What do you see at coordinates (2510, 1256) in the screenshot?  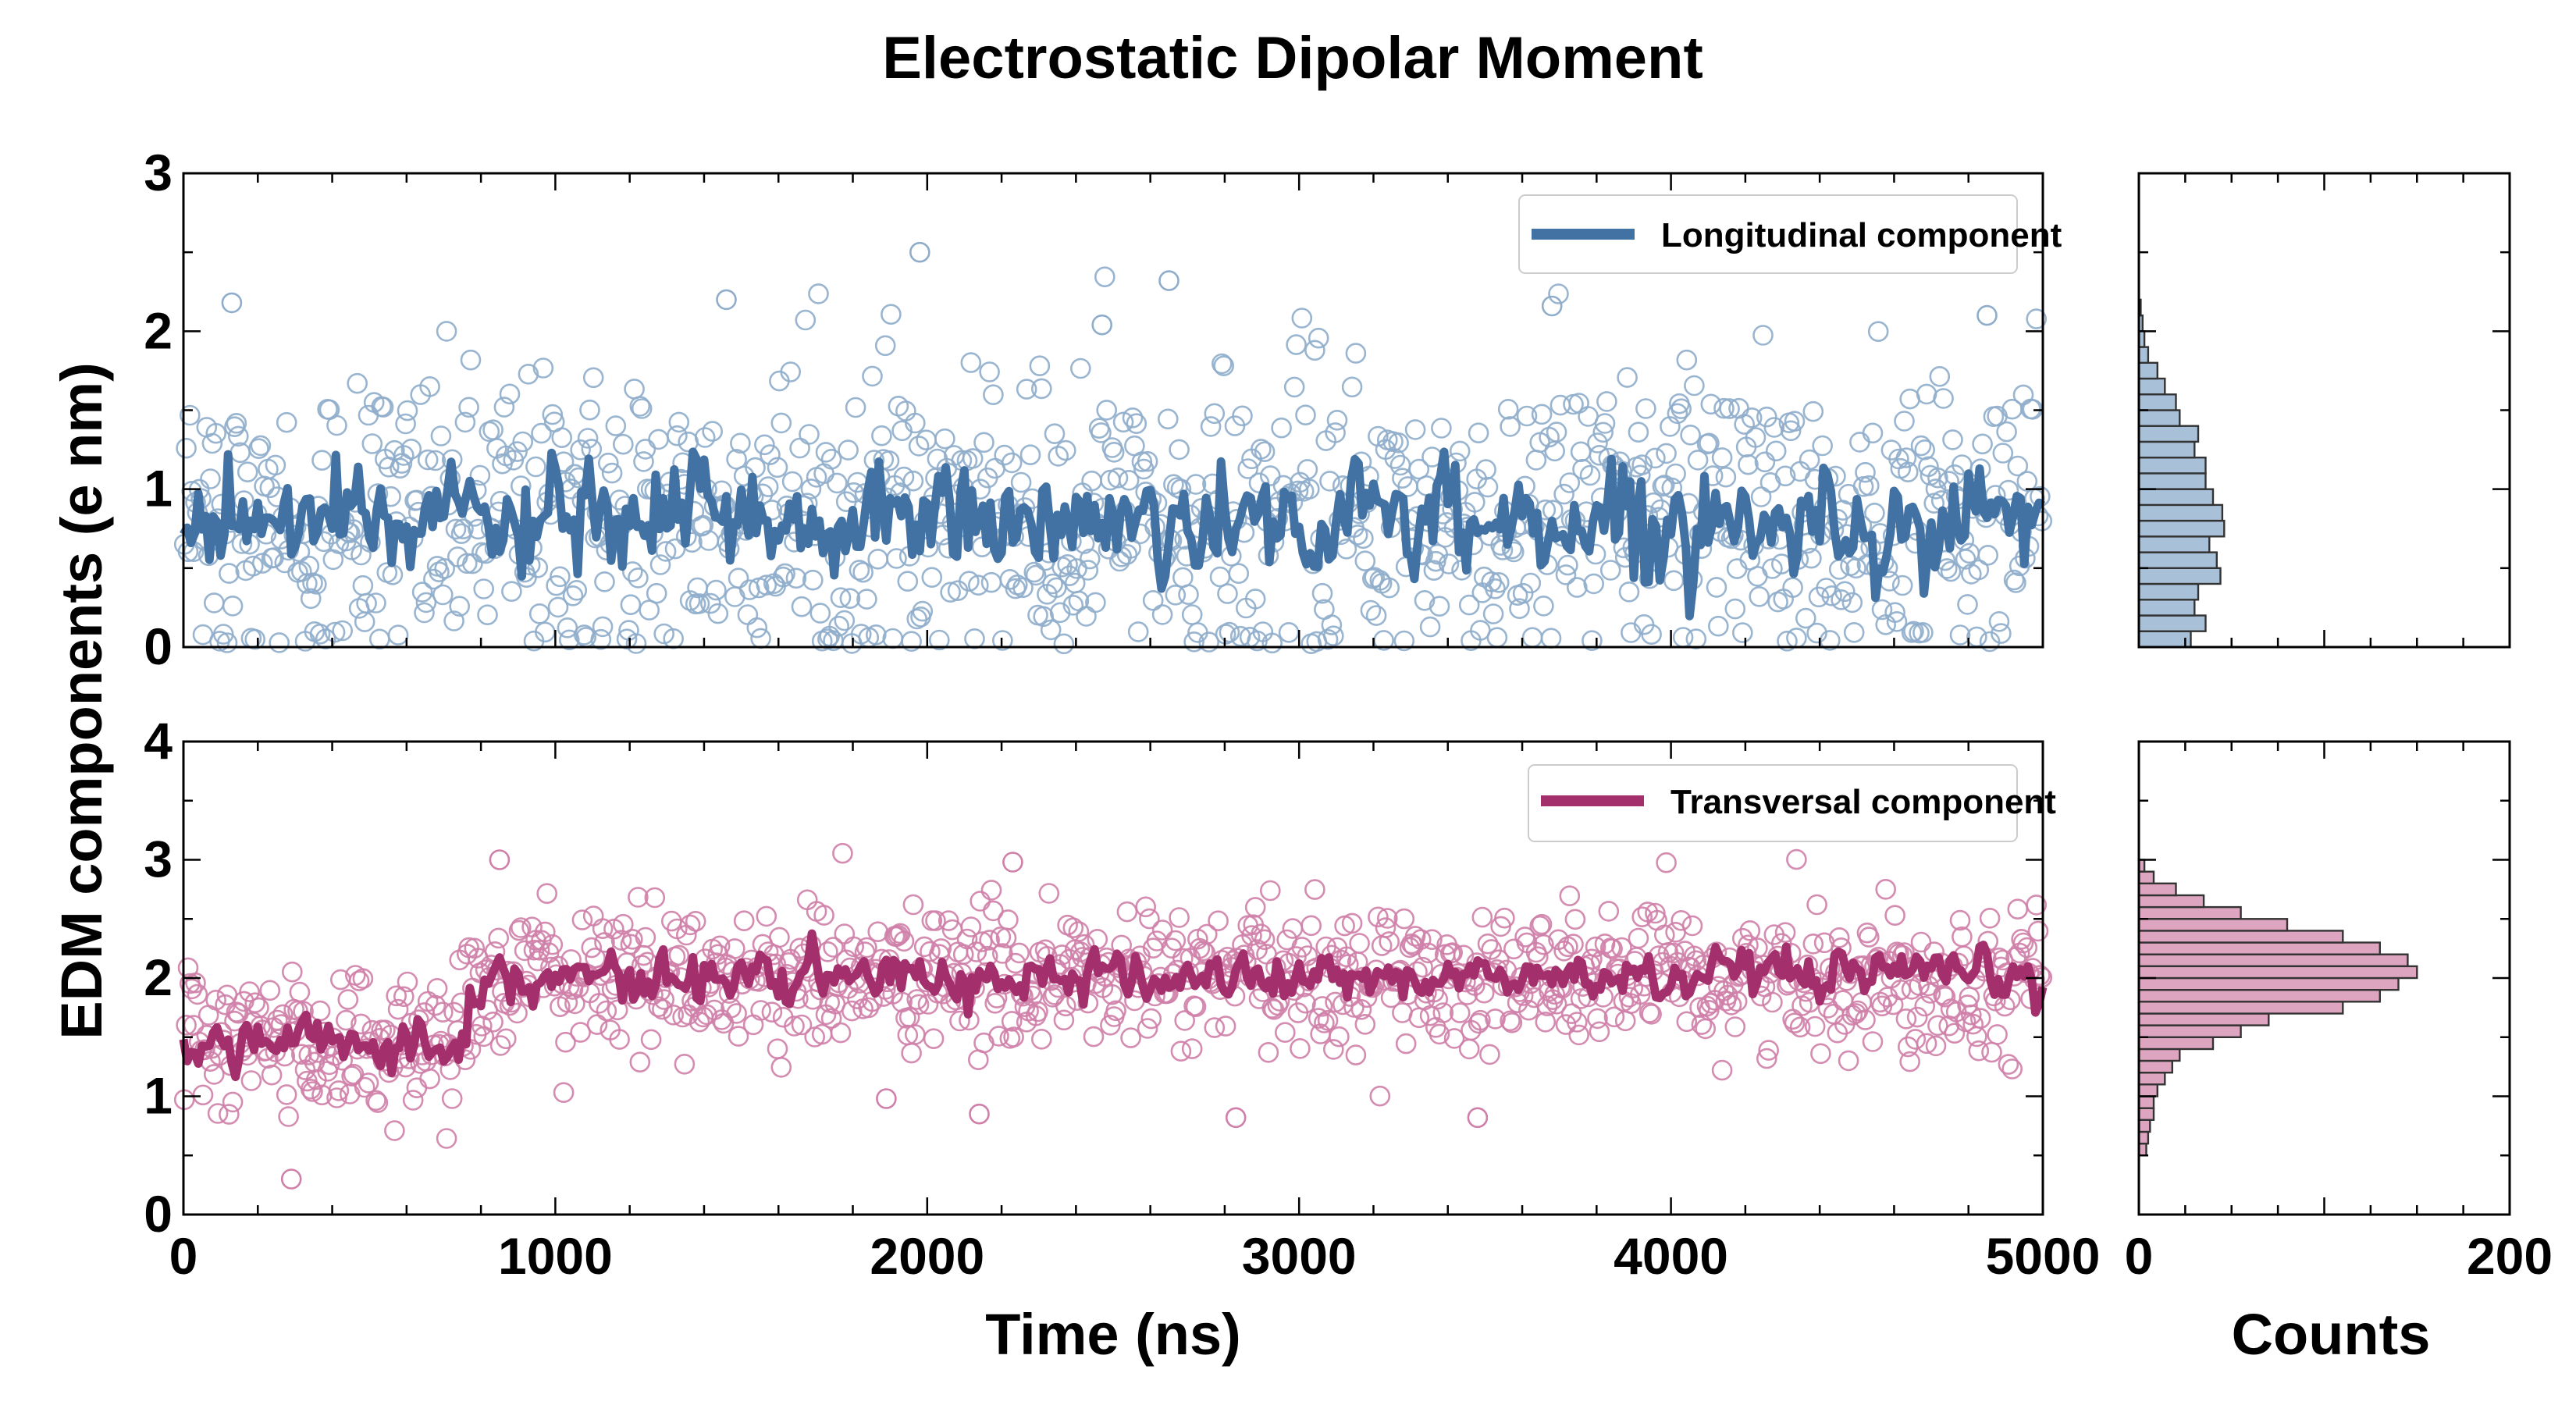 I see `hist-x-tick-label: 200` at bounding box center [2510, 1256].